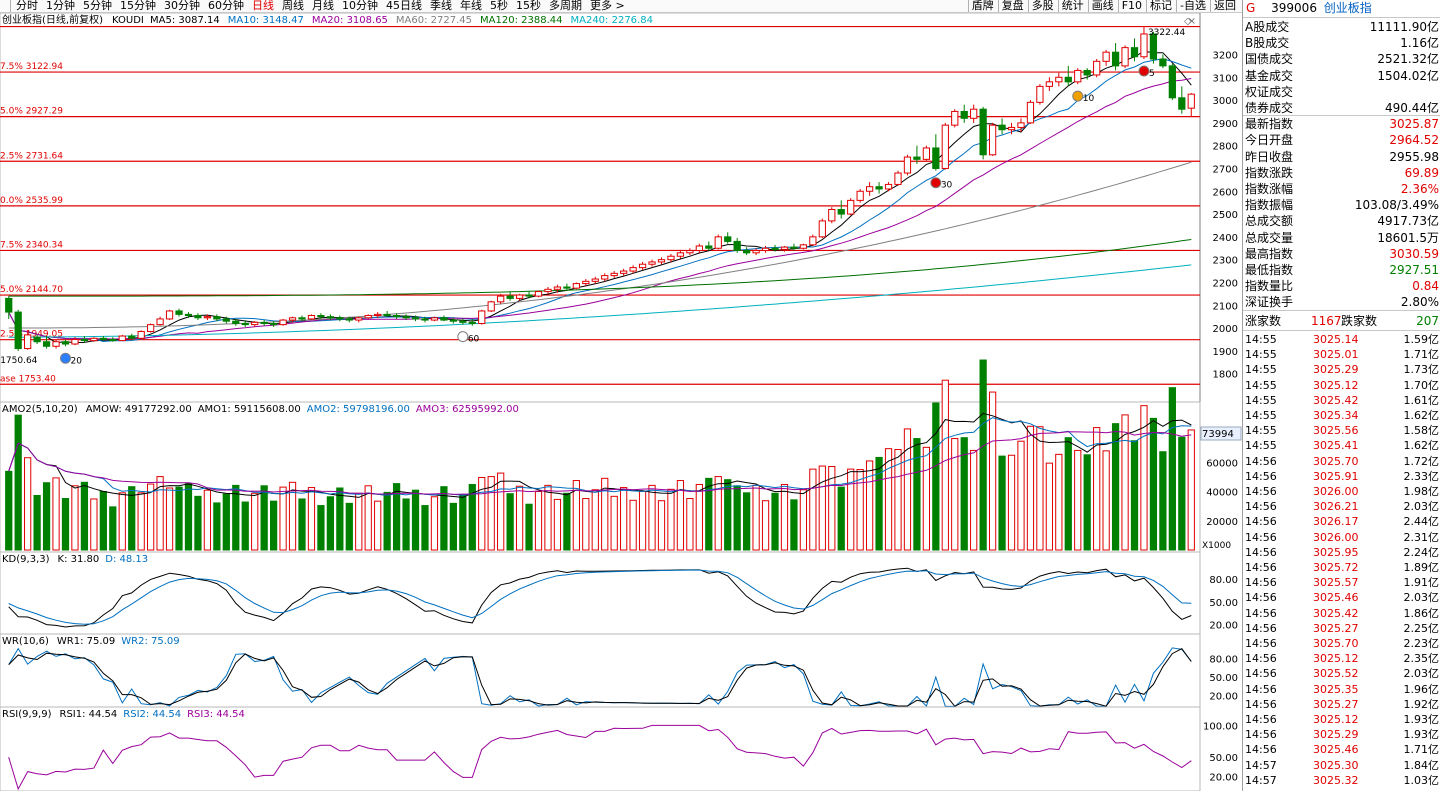 The width and height of the screenshot is (1440, 791). Describe the element at coordinates (1341, 445) in the screenshot. I see `tick-row: 14:55 3025.41 1.62亿` at that location.